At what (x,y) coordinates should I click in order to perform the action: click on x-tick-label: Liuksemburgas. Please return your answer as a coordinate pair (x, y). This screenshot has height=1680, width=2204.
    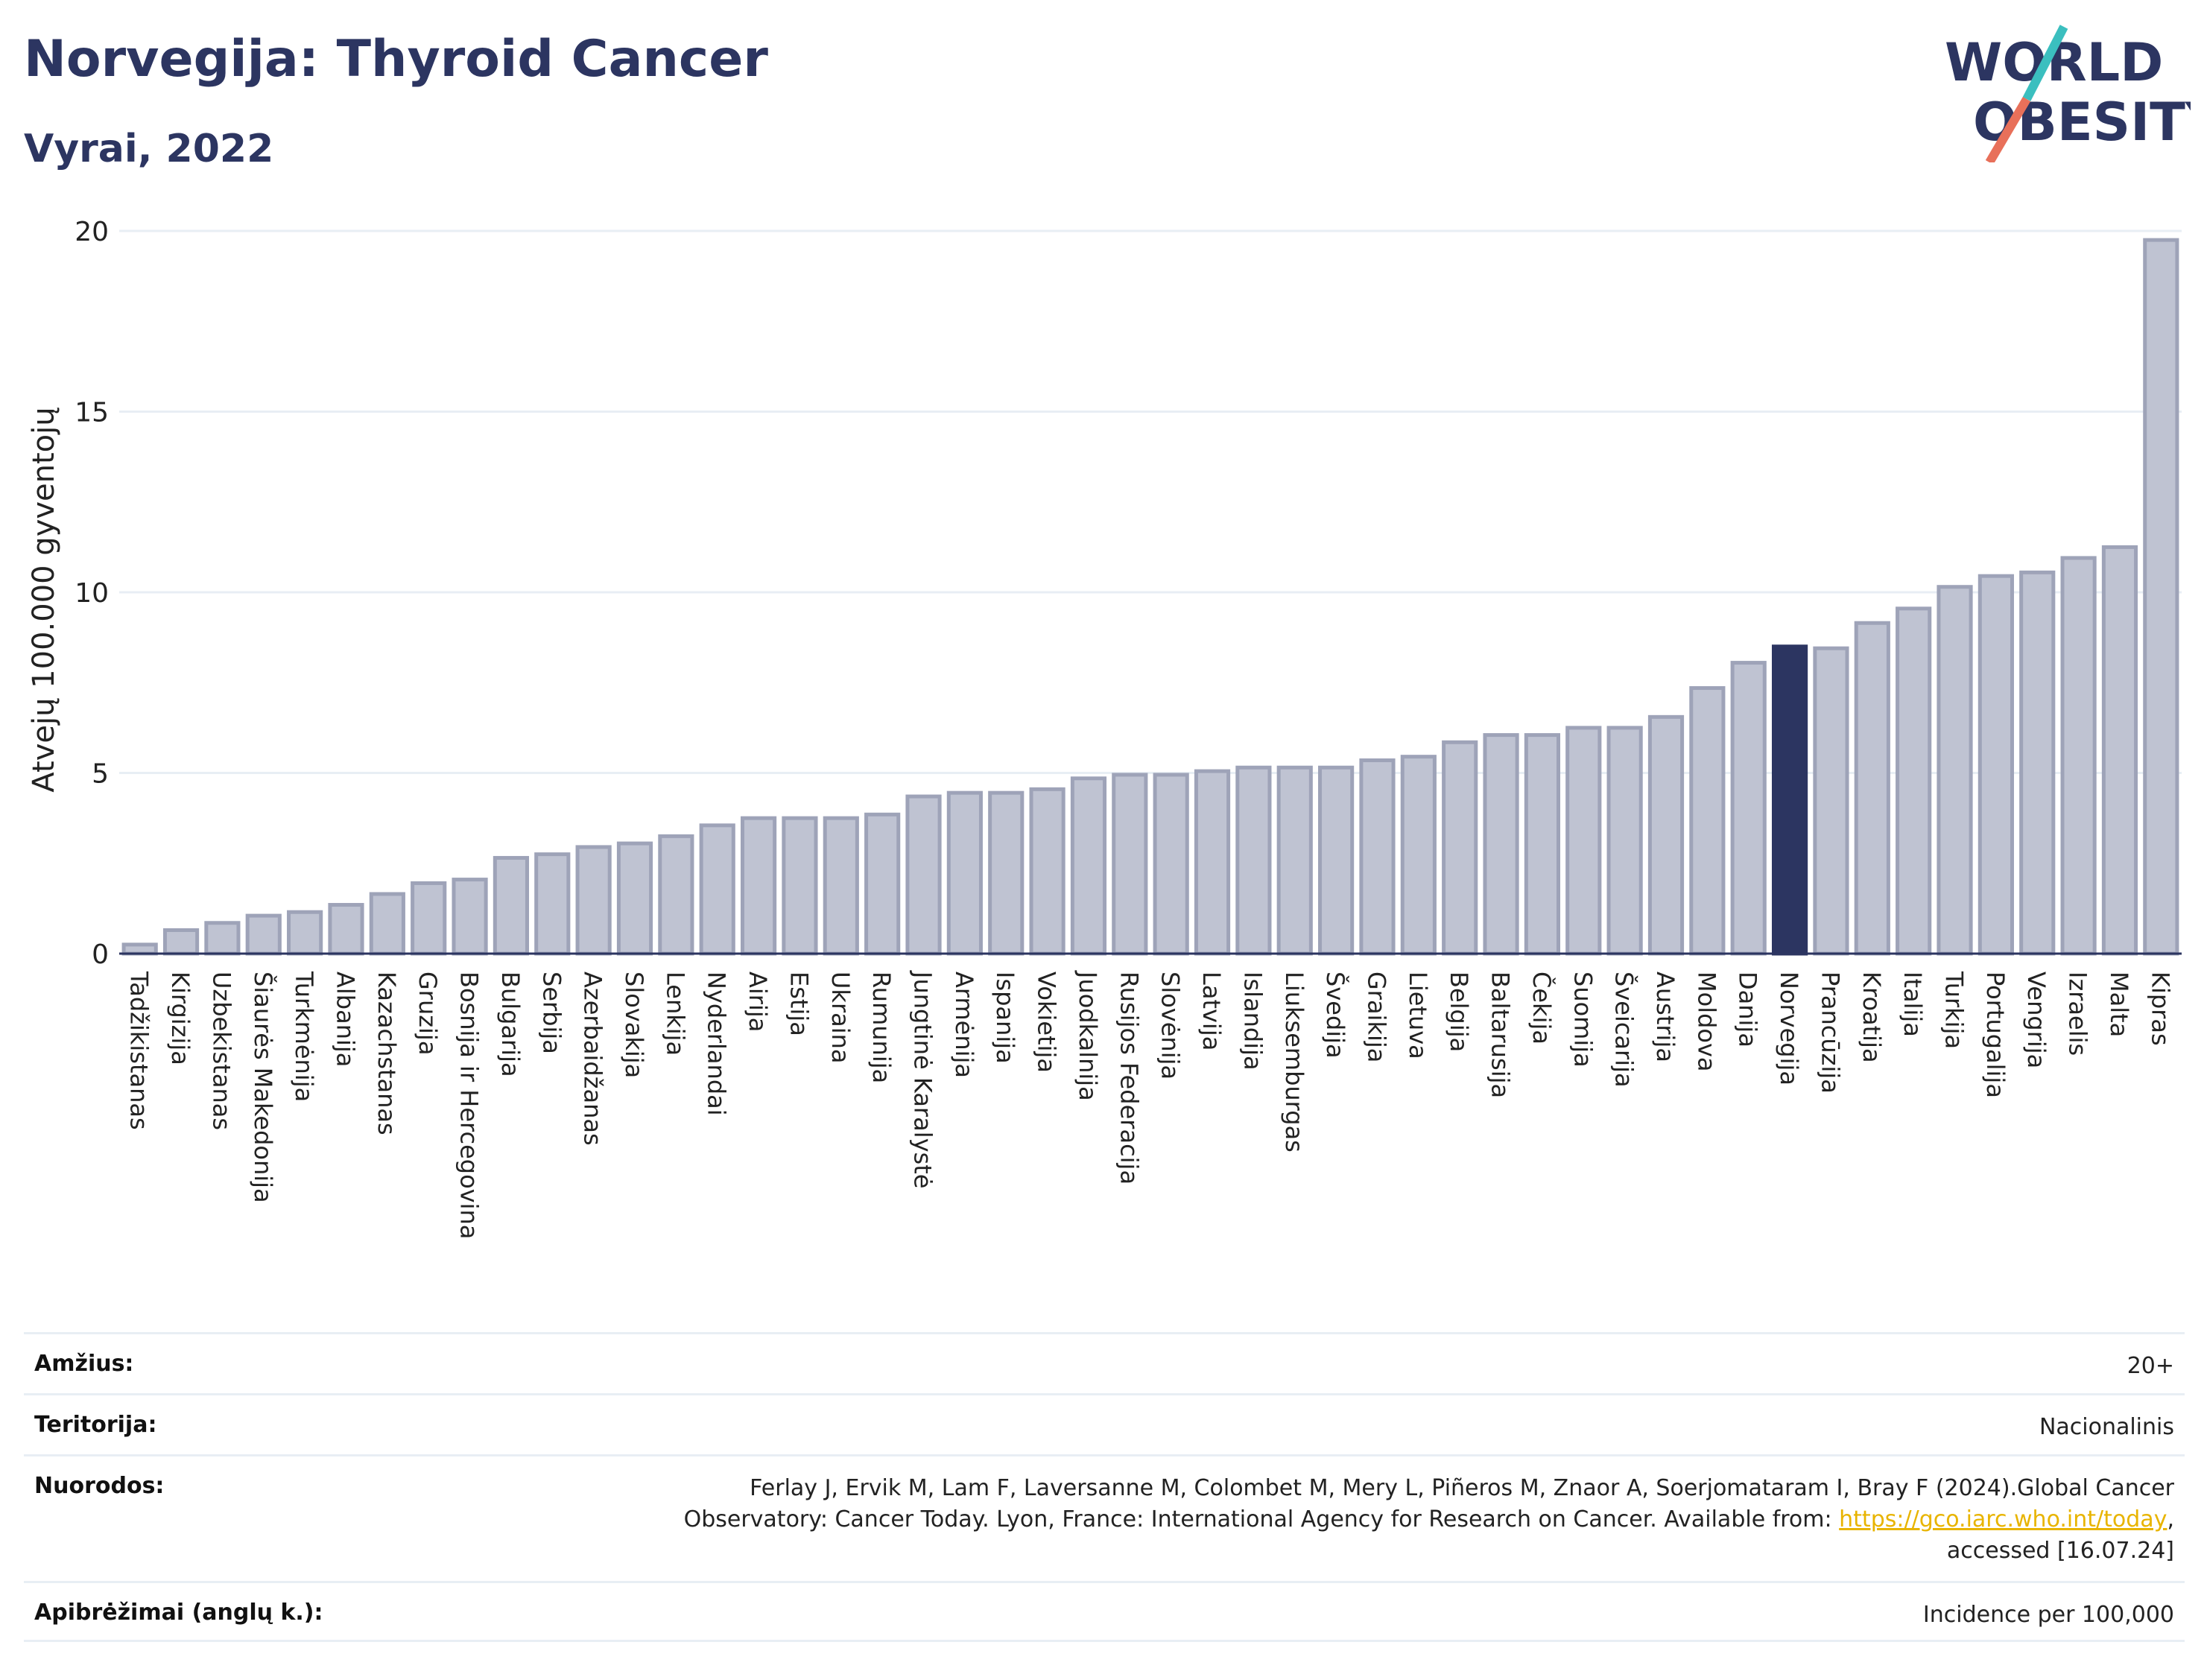
    Looking at the image, I should click on (1294, 1062).